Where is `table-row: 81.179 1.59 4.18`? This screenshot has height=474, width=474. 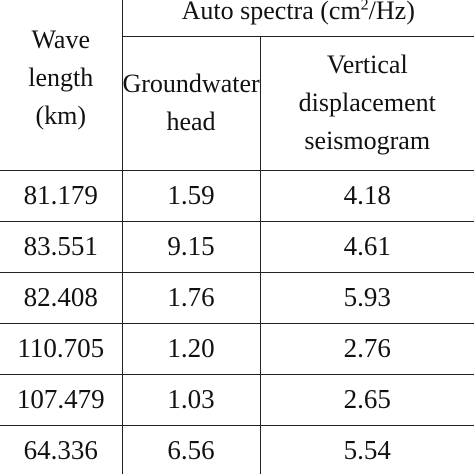 table-row: 81.179 1.59 4.18 is located at coordinates (237, 195).